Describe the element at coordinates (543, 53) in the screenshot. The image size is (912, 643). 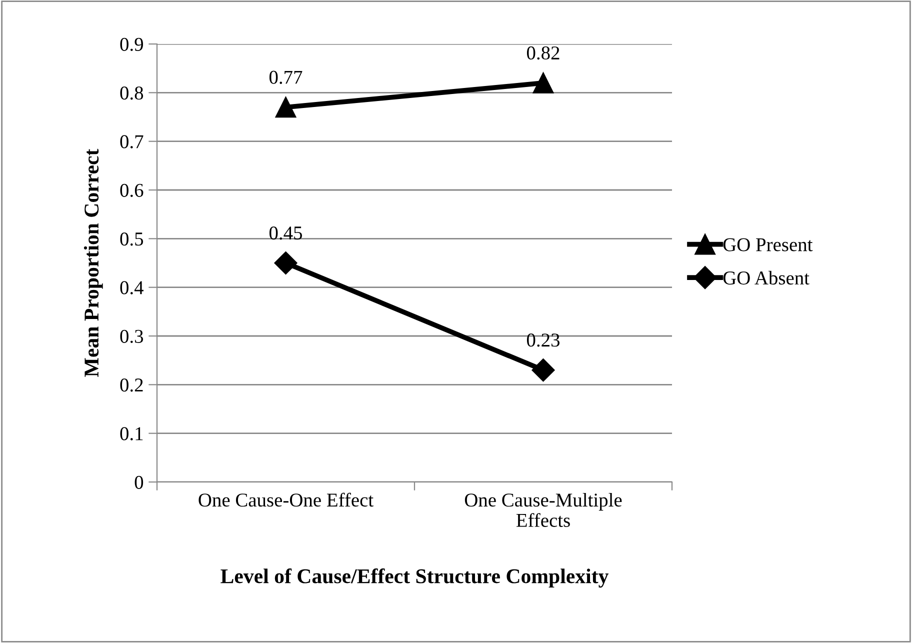
I see `data-label: 0.82` at that location.